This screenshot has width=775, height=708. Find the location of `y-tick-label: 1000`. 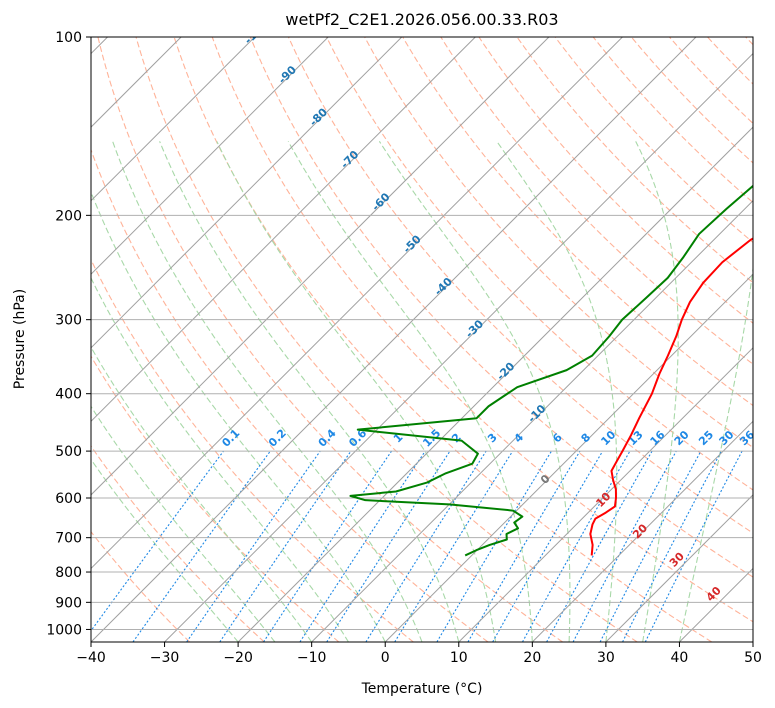

y-tick-label: 1000 is located at coordinates (64, 630).